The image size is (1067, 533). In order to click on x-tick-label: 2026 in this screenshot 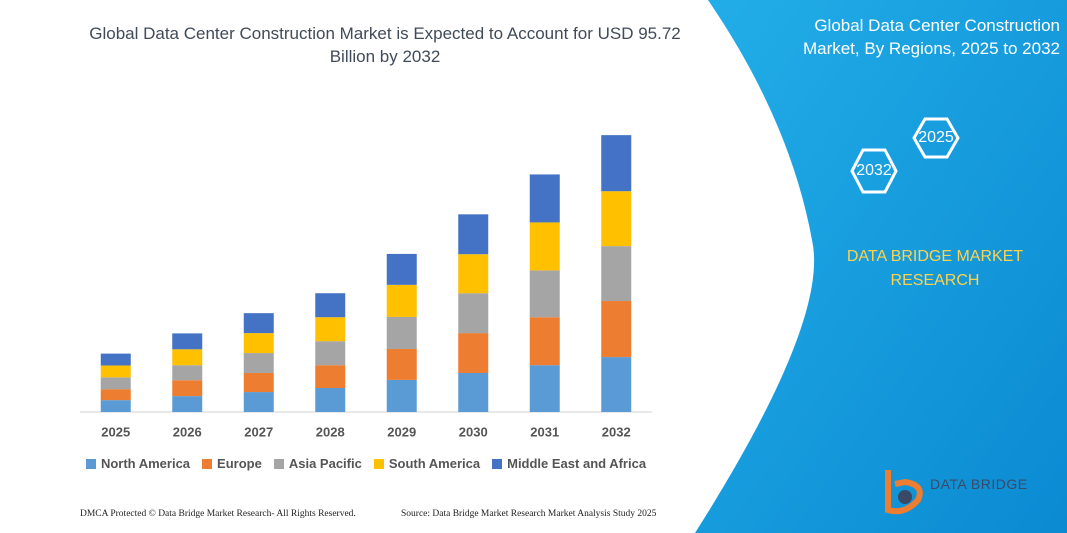, I will do `click(187, 431)`.